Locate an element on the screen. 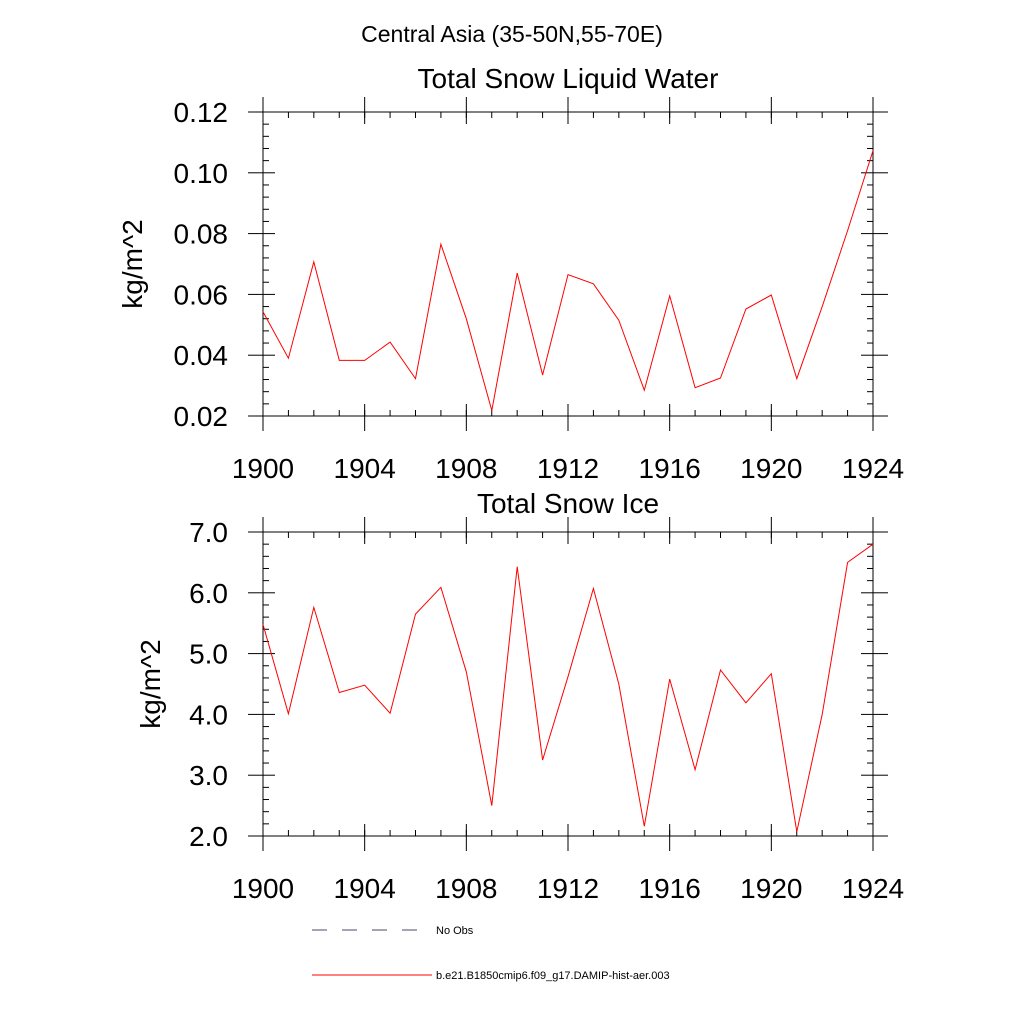 The width and height of the screenshot is (1024, 1024). figure-title: Central Asia (35-50N,55-70E) is located at coordinates (512, 34).